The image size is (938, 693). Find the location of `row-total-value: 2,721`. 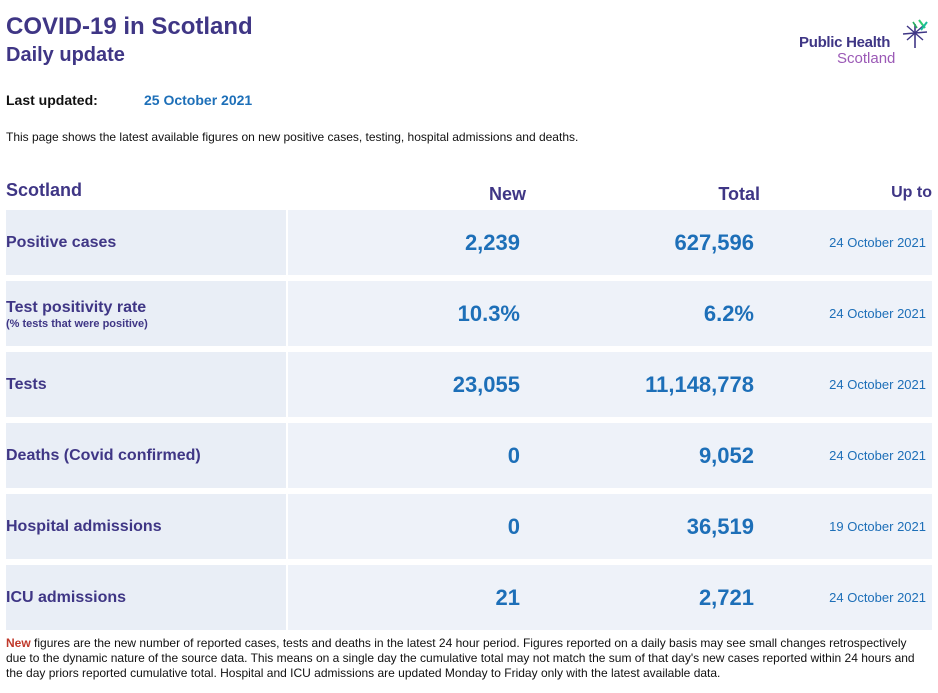

row-total-value: 2,721 is located at coordinates (726, 597).